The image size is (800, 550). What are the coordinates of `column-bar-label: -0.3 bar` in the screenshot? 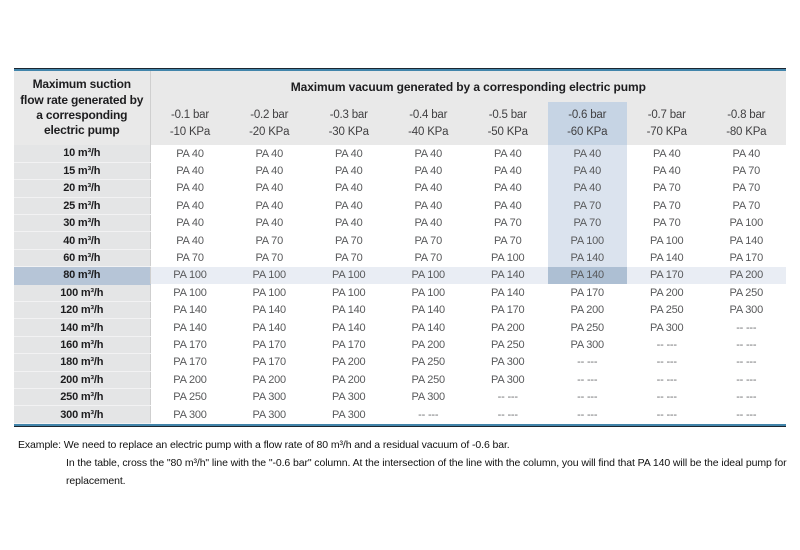 It's located at (348, 115).